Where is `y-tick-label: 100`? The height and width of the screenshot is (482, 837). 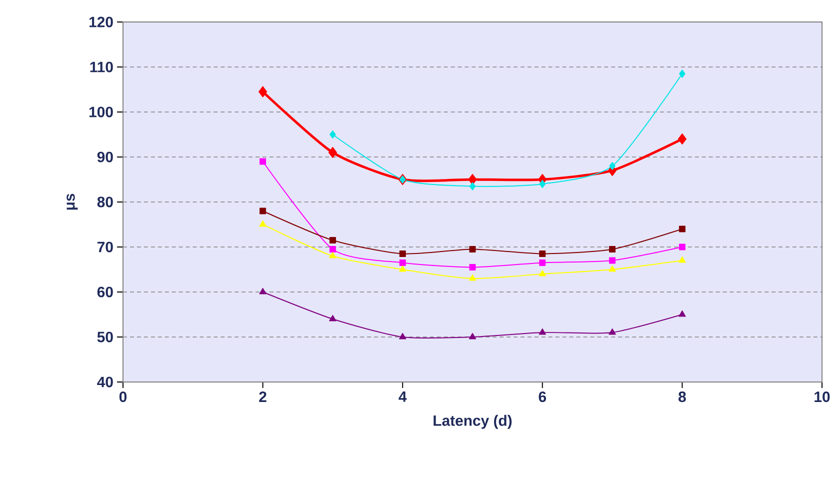
y-tick-label: 100 is located at coordinates (101, 112).